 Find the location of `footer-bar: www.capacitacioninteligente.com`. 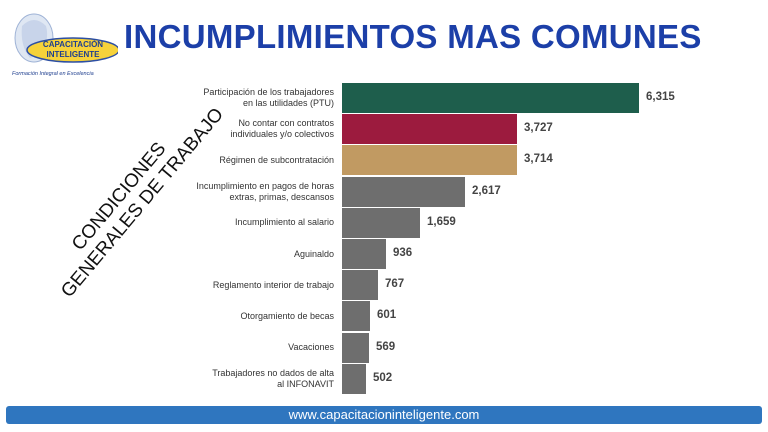

footer-bar: www.capacitacioninteligente.com is located at coordinates (384, 415).